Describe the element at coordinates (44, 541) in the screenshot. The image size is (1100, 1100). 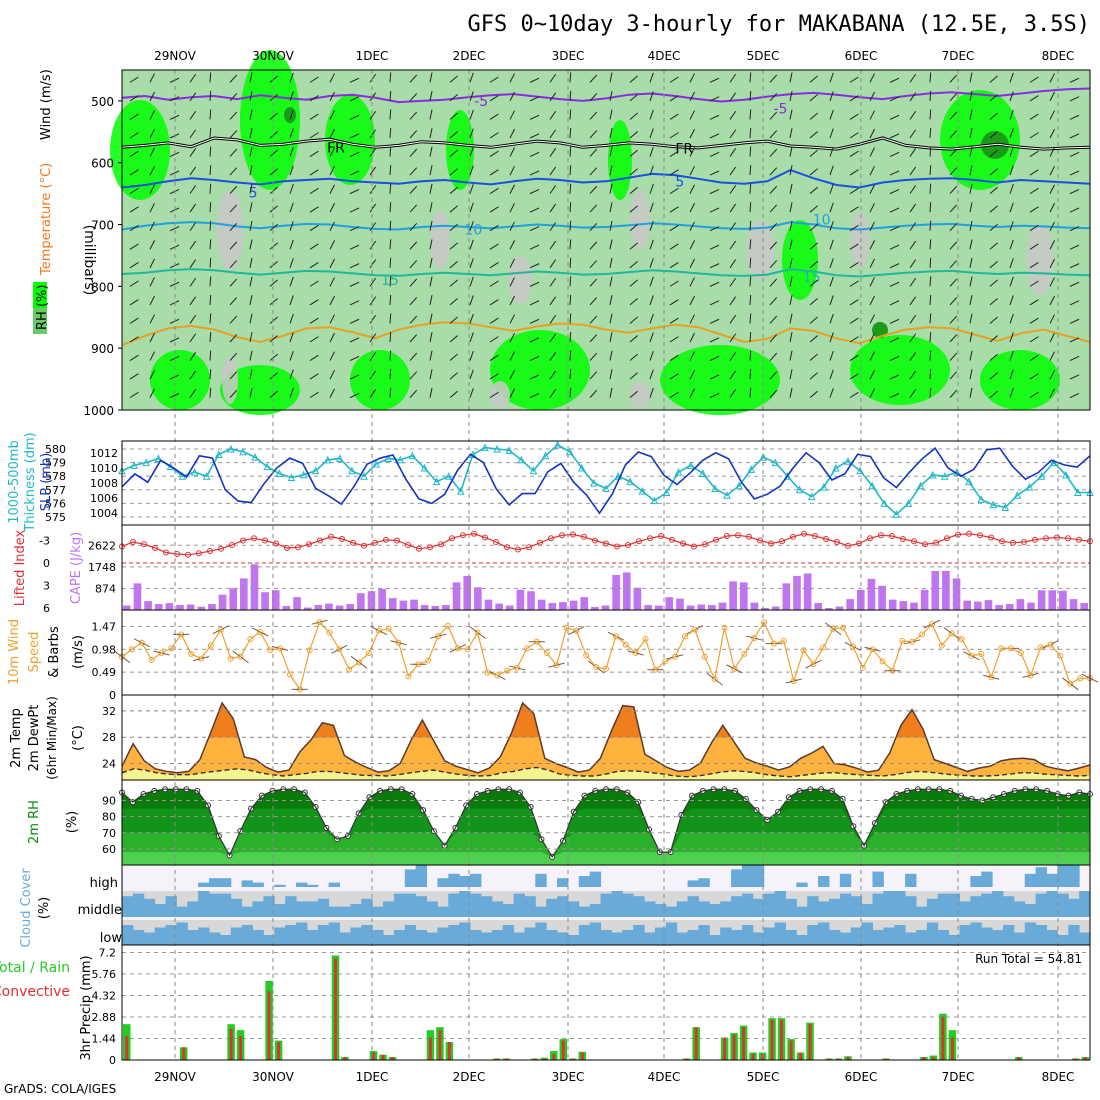
I see `y-tick-li: -3` at that location.